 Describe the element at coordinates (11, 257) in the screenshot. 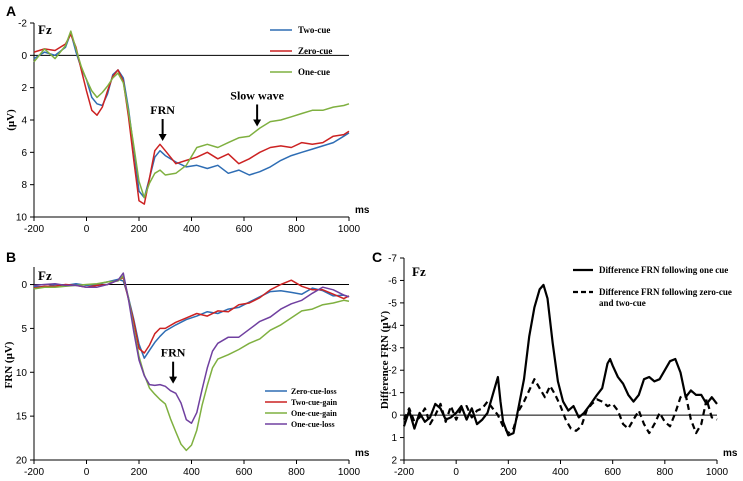

I see `panel-letter: B` at that location.